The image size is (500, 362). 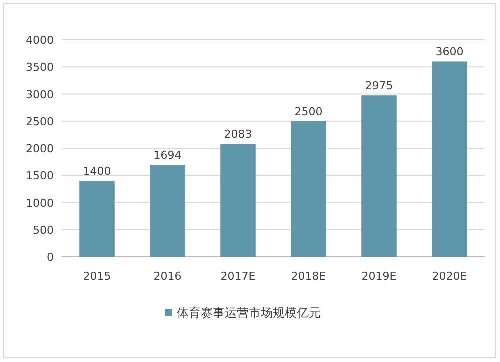 I want to click on y-tick-label: 500, so click(x=43, y=230).